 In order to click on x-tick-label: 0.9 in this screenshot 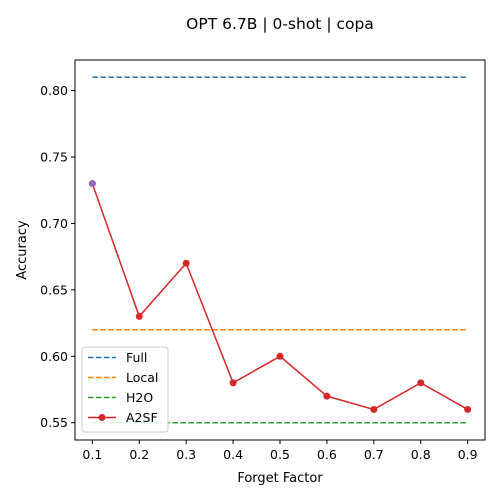, I will do `click(468, 454)`.